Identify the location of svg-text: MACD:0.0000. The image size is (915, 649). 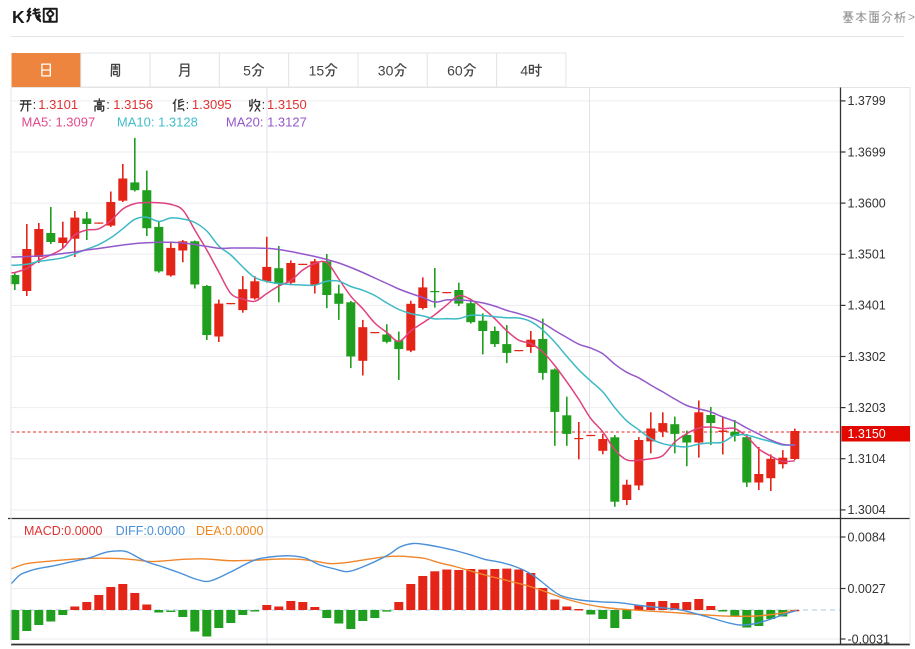
(63, 531).